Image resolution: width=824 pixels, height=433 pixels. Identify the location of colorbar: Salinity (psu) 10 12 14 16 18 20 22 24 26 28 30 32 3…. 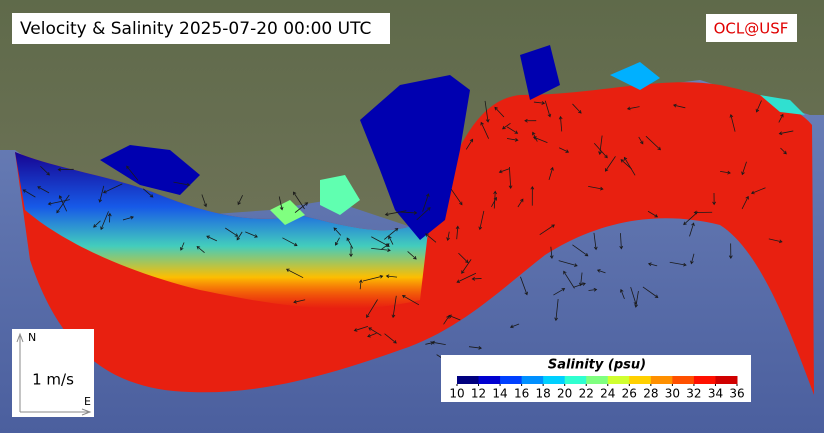
(596, 378).